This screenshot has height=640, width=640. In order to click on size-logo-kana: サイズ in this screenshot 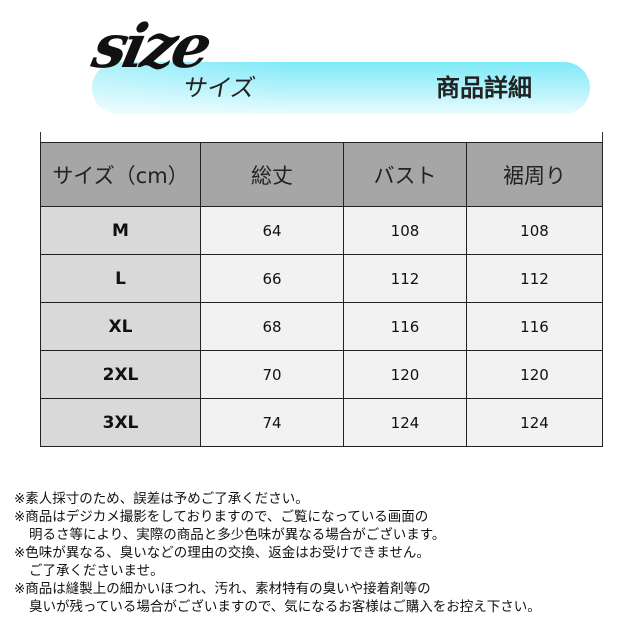, I will do `click(219, 88)`.